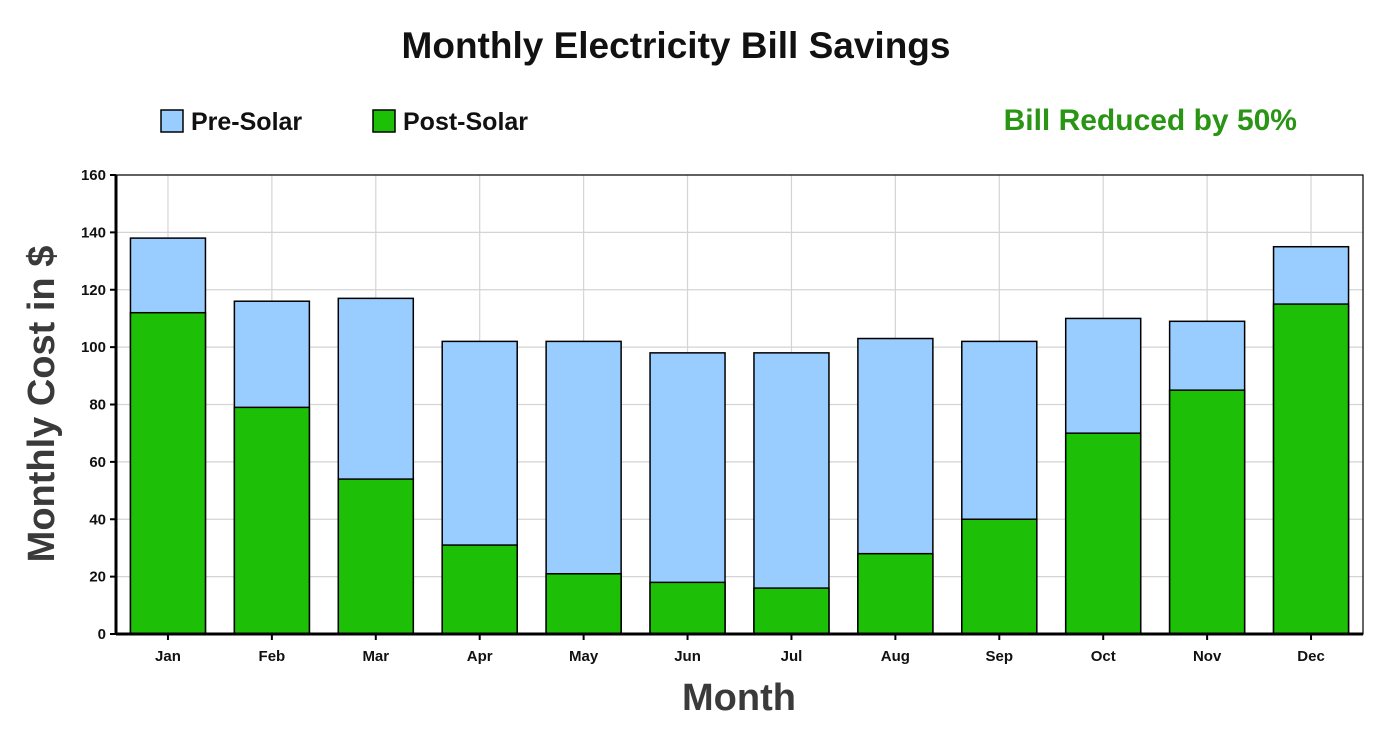 This screenshot has width=1400, height=734. What do you see at coordinates (97, 519) in the screenshot?
I see `y-tick-label: 40` at bounding box center [97, 519].